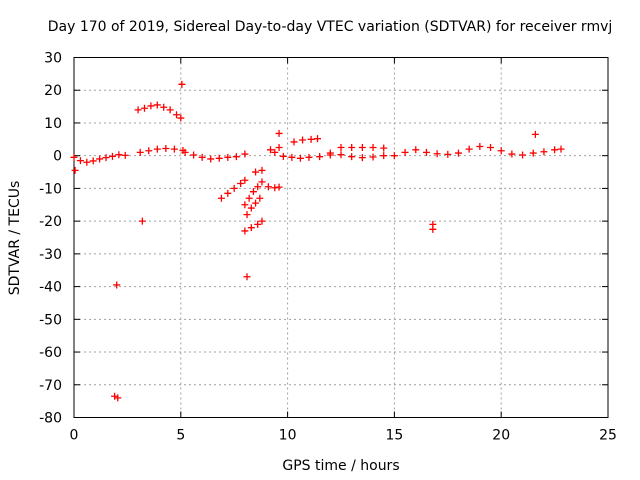 Image resolution: width=640 pixels, height=480 pixels. Describe the element at coordinates (74, 436) in the screenshot. I see `x-tick-label: 0` at that location.